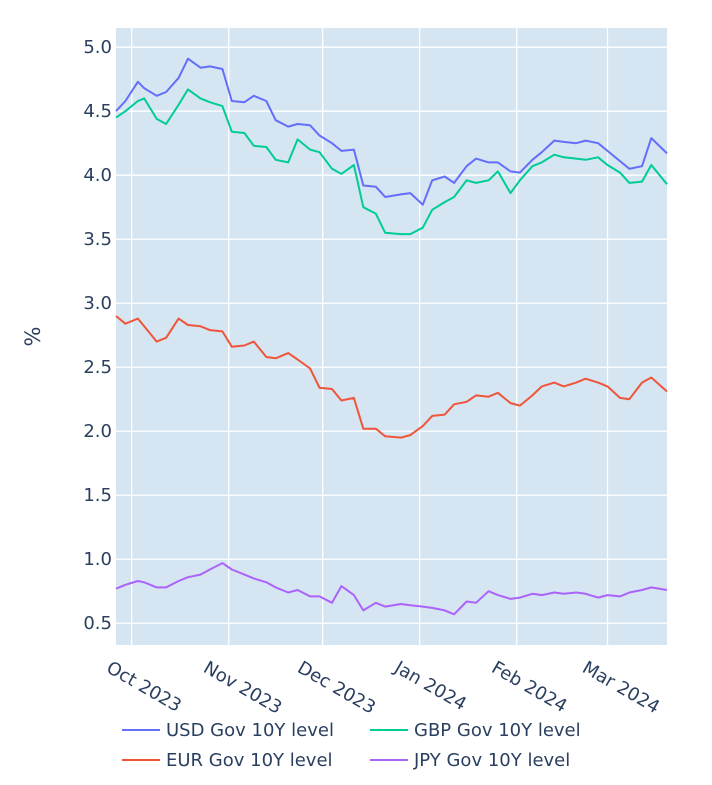  What do you see at coordinates (97, 623) in the screenshot?
I see `y-tick-label: 0.5` at bounding box center [97, 623].